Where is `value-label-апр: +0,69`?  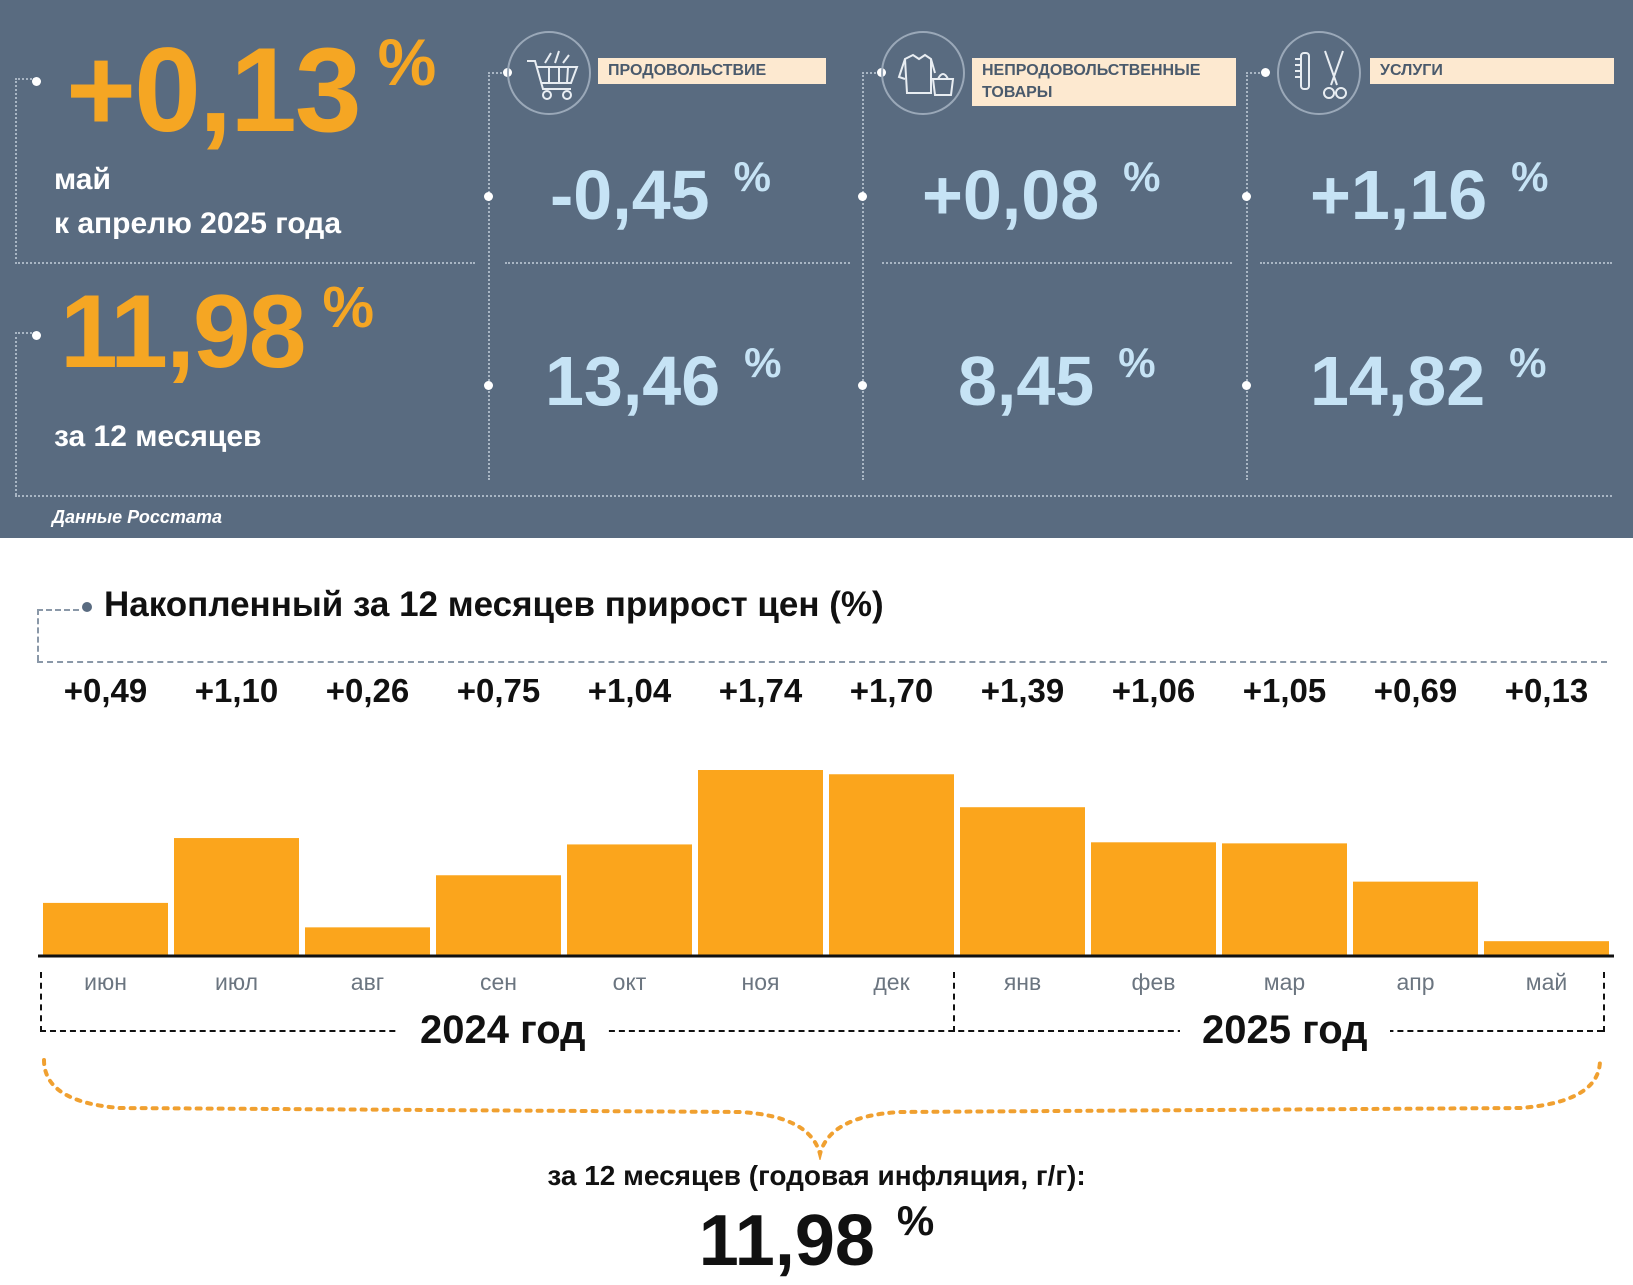 value-label-апр: +0,69 is located at coordinates (1416, 690).